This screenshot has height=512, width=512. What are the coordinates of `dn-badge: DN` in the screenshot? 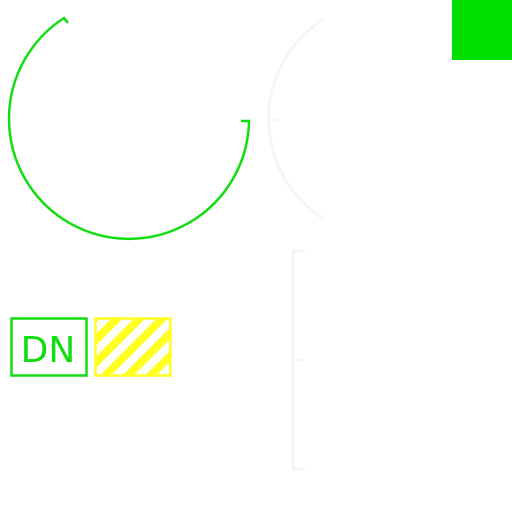 It's located at (49, 347).